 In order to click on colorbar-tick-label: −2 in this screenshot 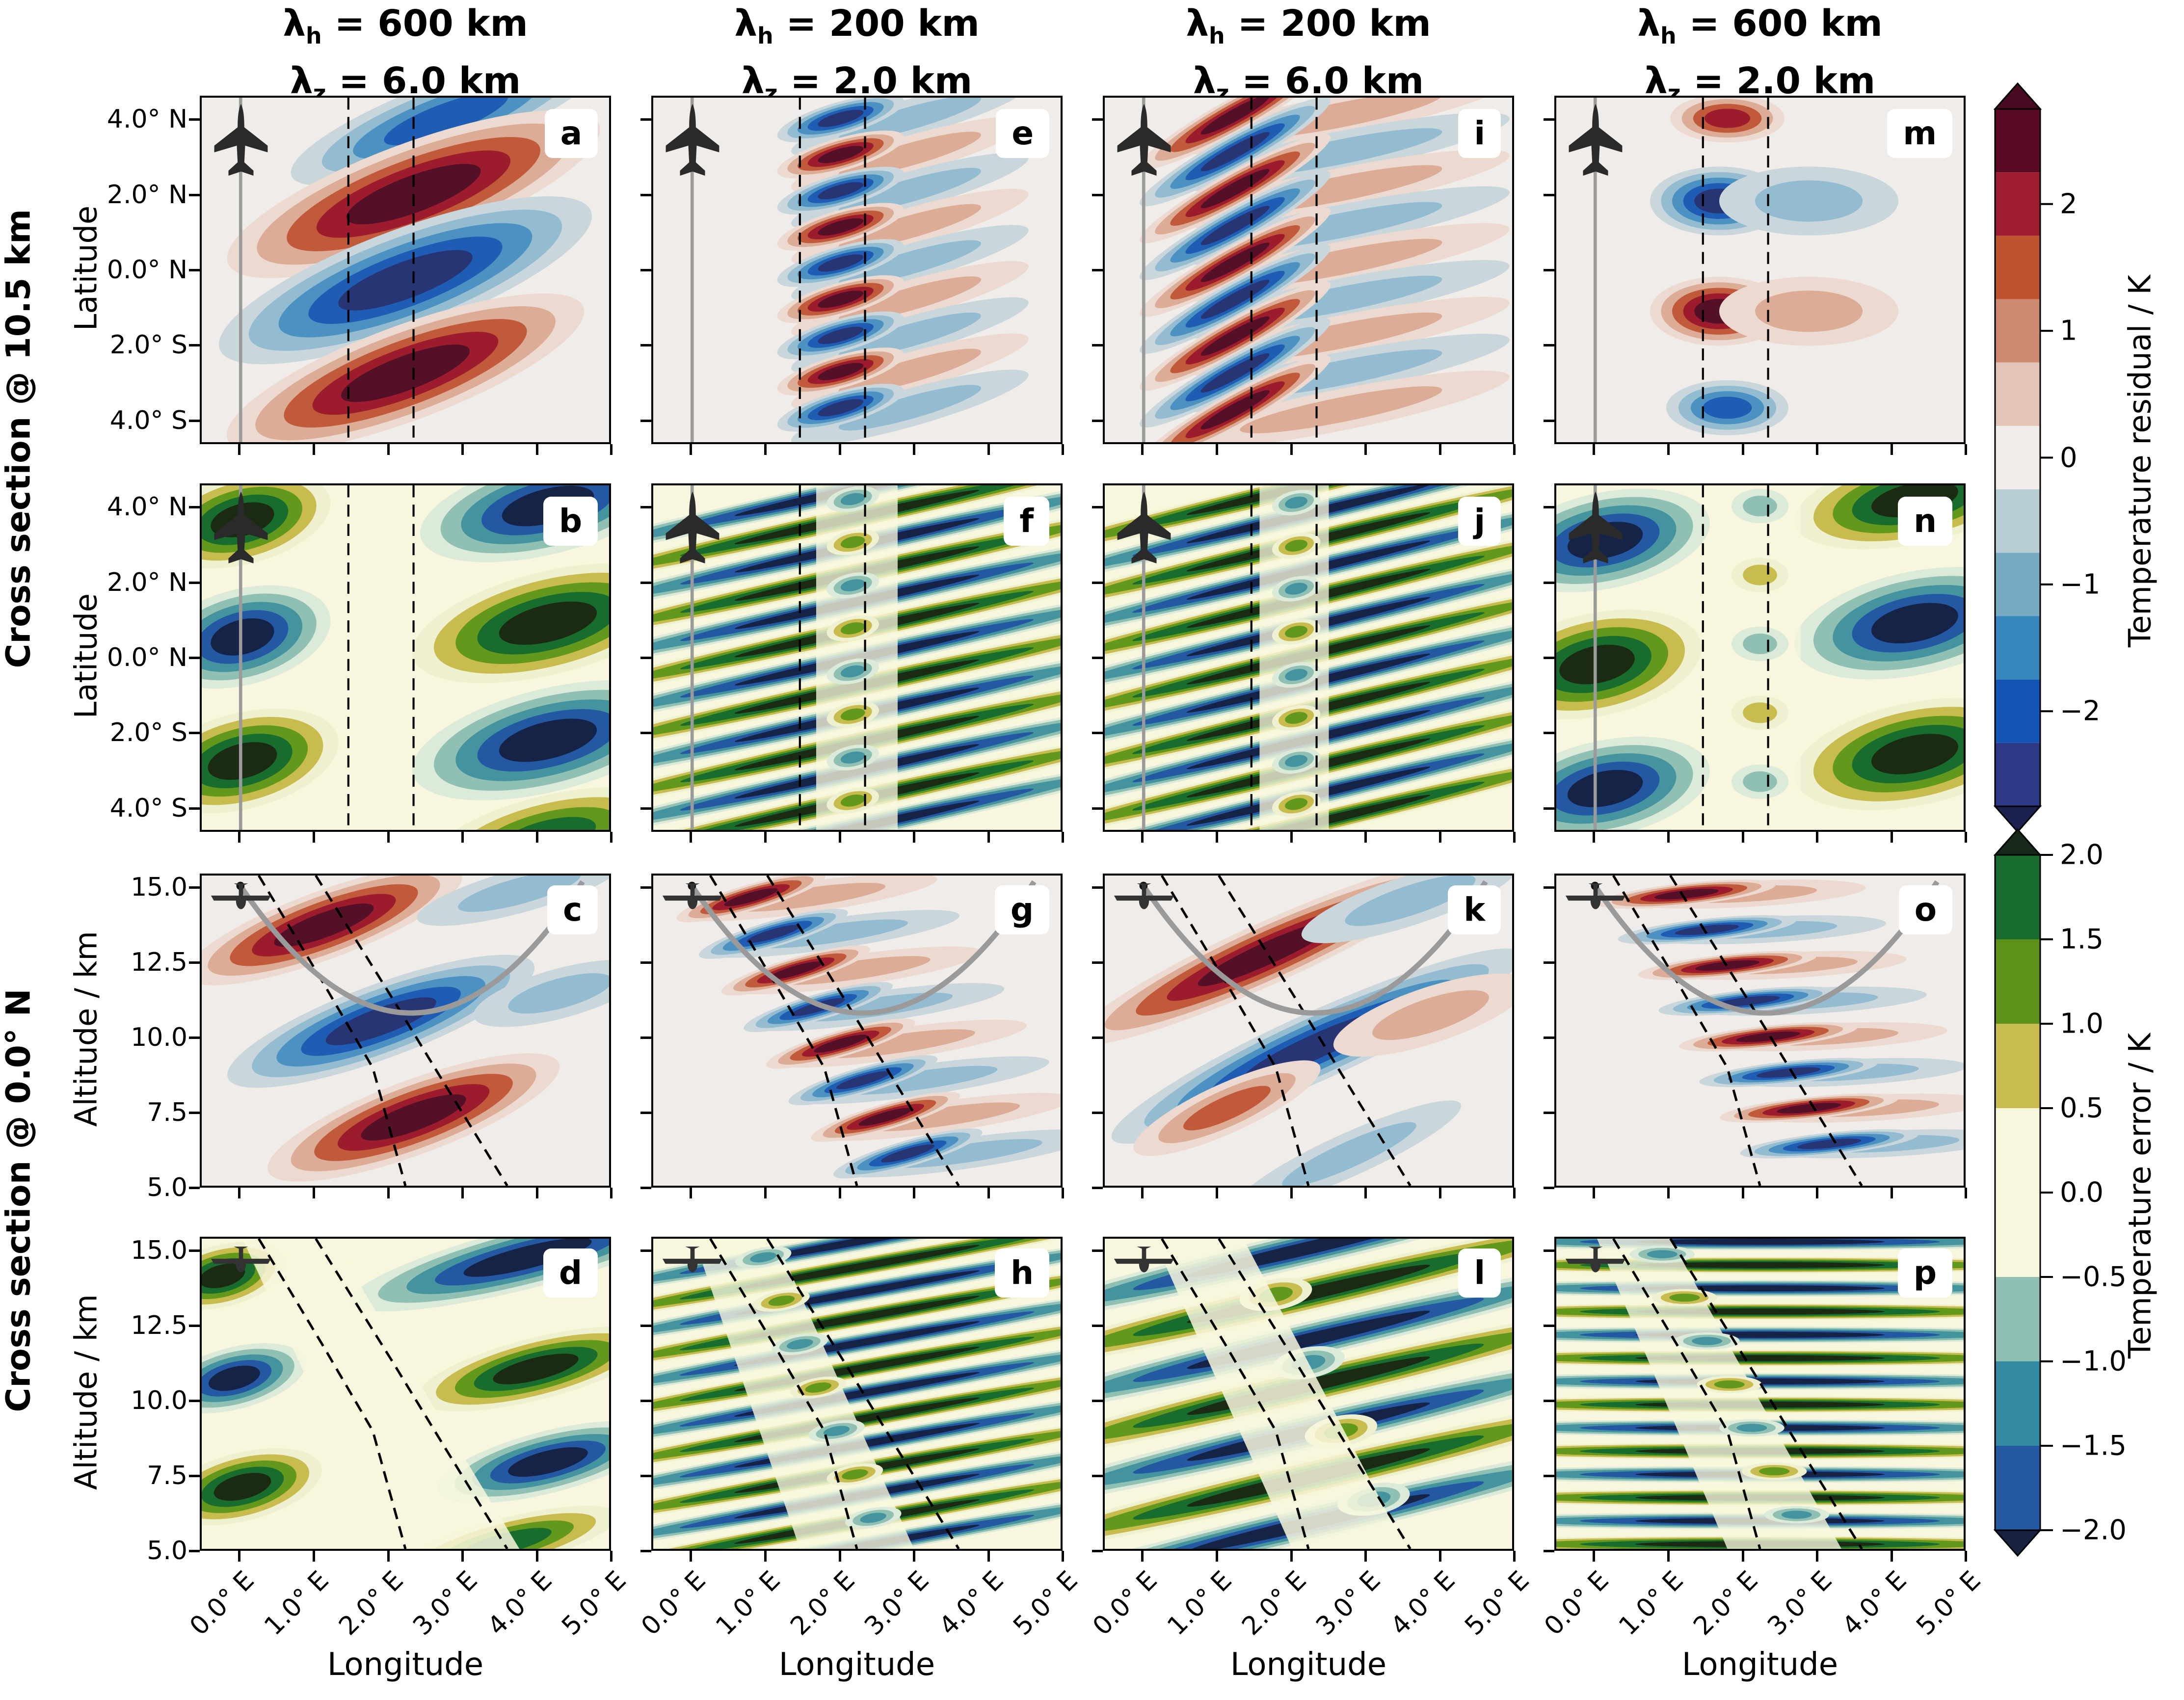, I will do `click(2080, 711)`.